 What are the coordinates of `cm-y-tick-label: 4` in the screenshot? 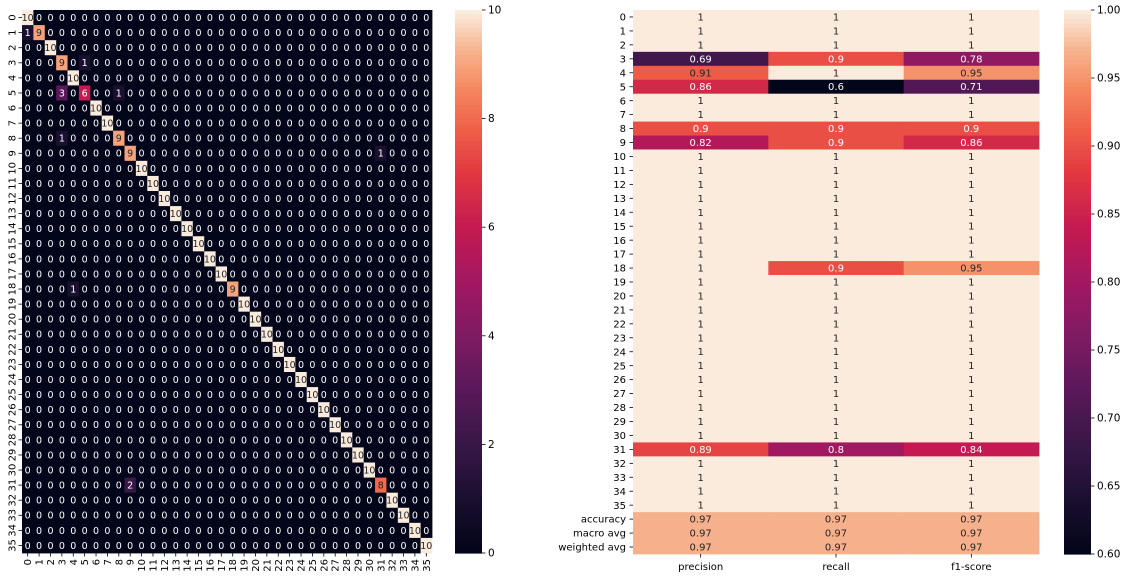 It's located at (13, 78).